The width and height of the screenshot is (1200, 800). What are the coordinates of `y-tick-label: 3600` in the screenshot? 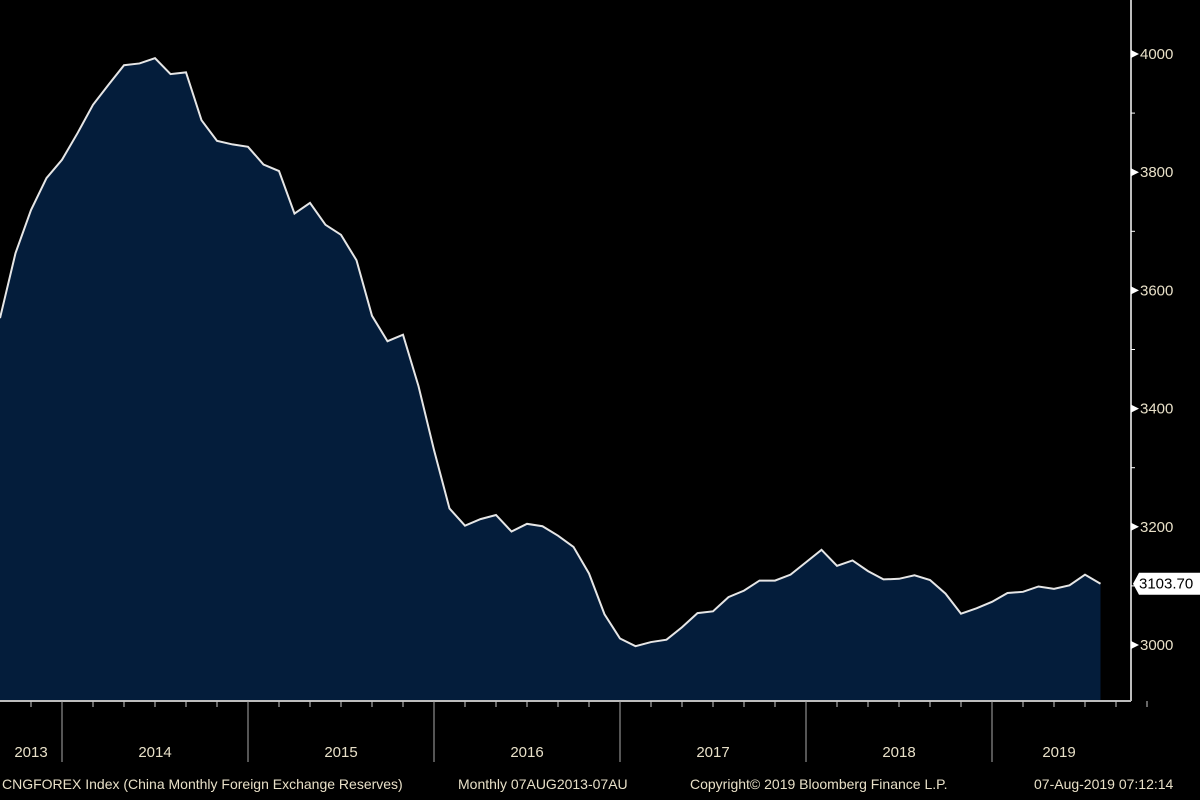 It's located at (1156, 290).